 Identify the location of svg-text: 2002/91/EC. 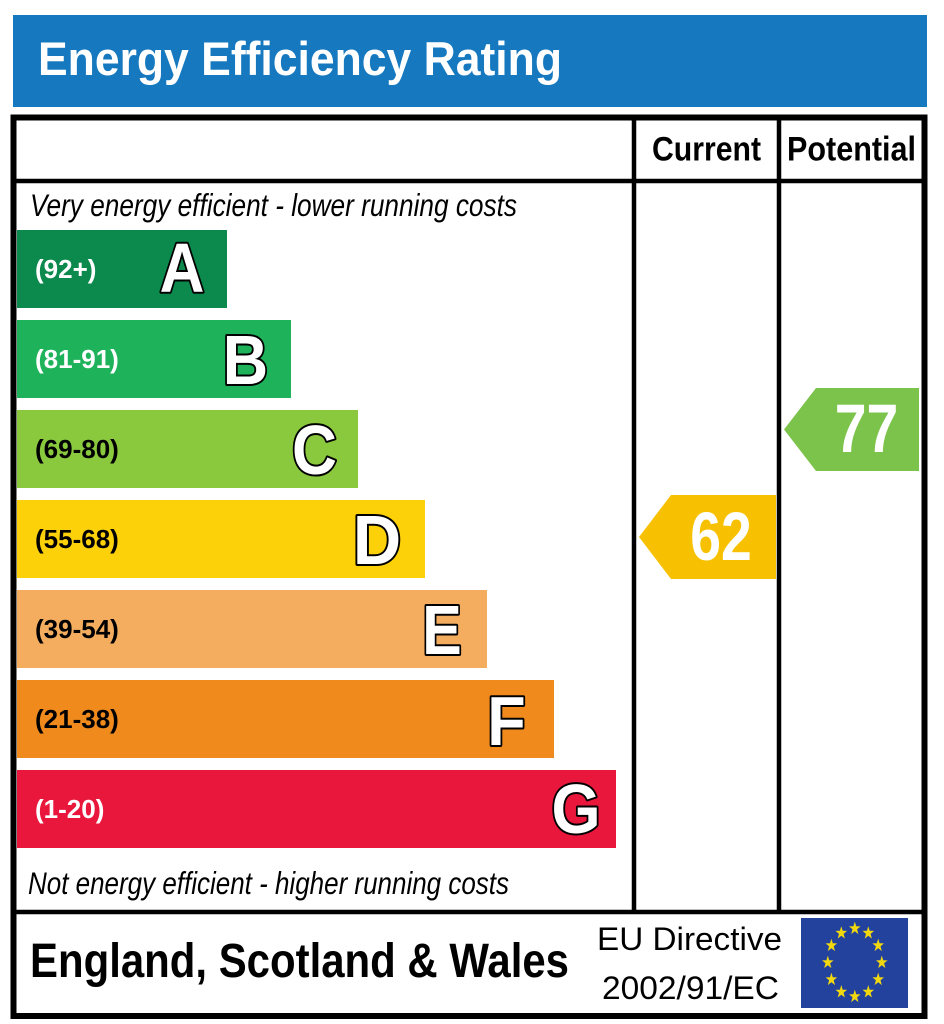
(690, 988).